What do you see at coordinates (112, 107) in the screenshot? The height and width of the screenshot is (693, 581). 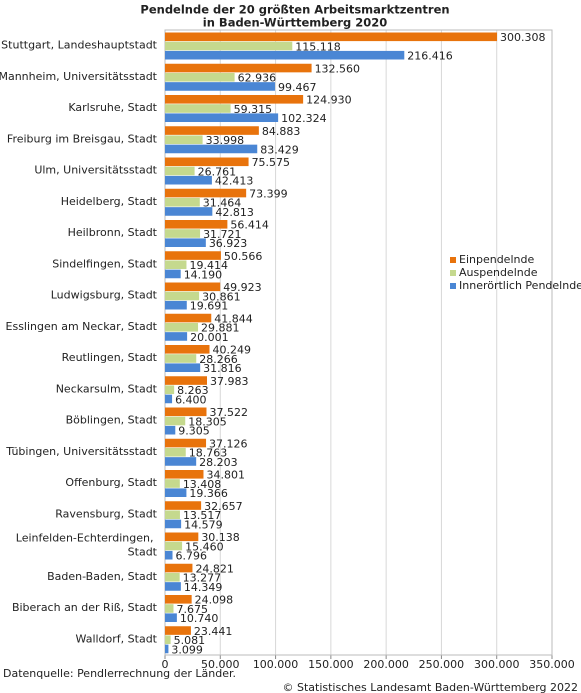 I see `y-tick-label: Karlsruhe, Stadt` at bounding box center [112, 107].